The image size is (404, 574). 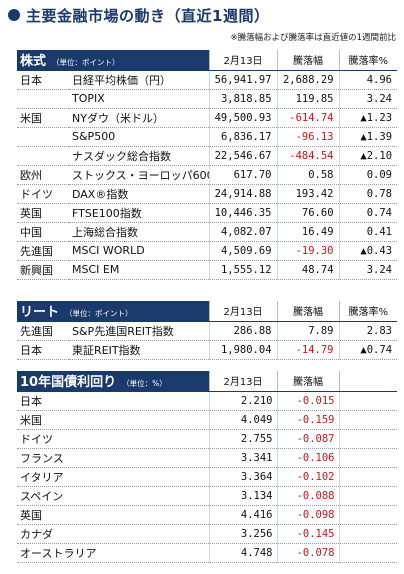 What do you see at coordinates (43, 118) in the screenshot?
I see `stocks-region-cell: 米国` at bounding box center [43, 118].